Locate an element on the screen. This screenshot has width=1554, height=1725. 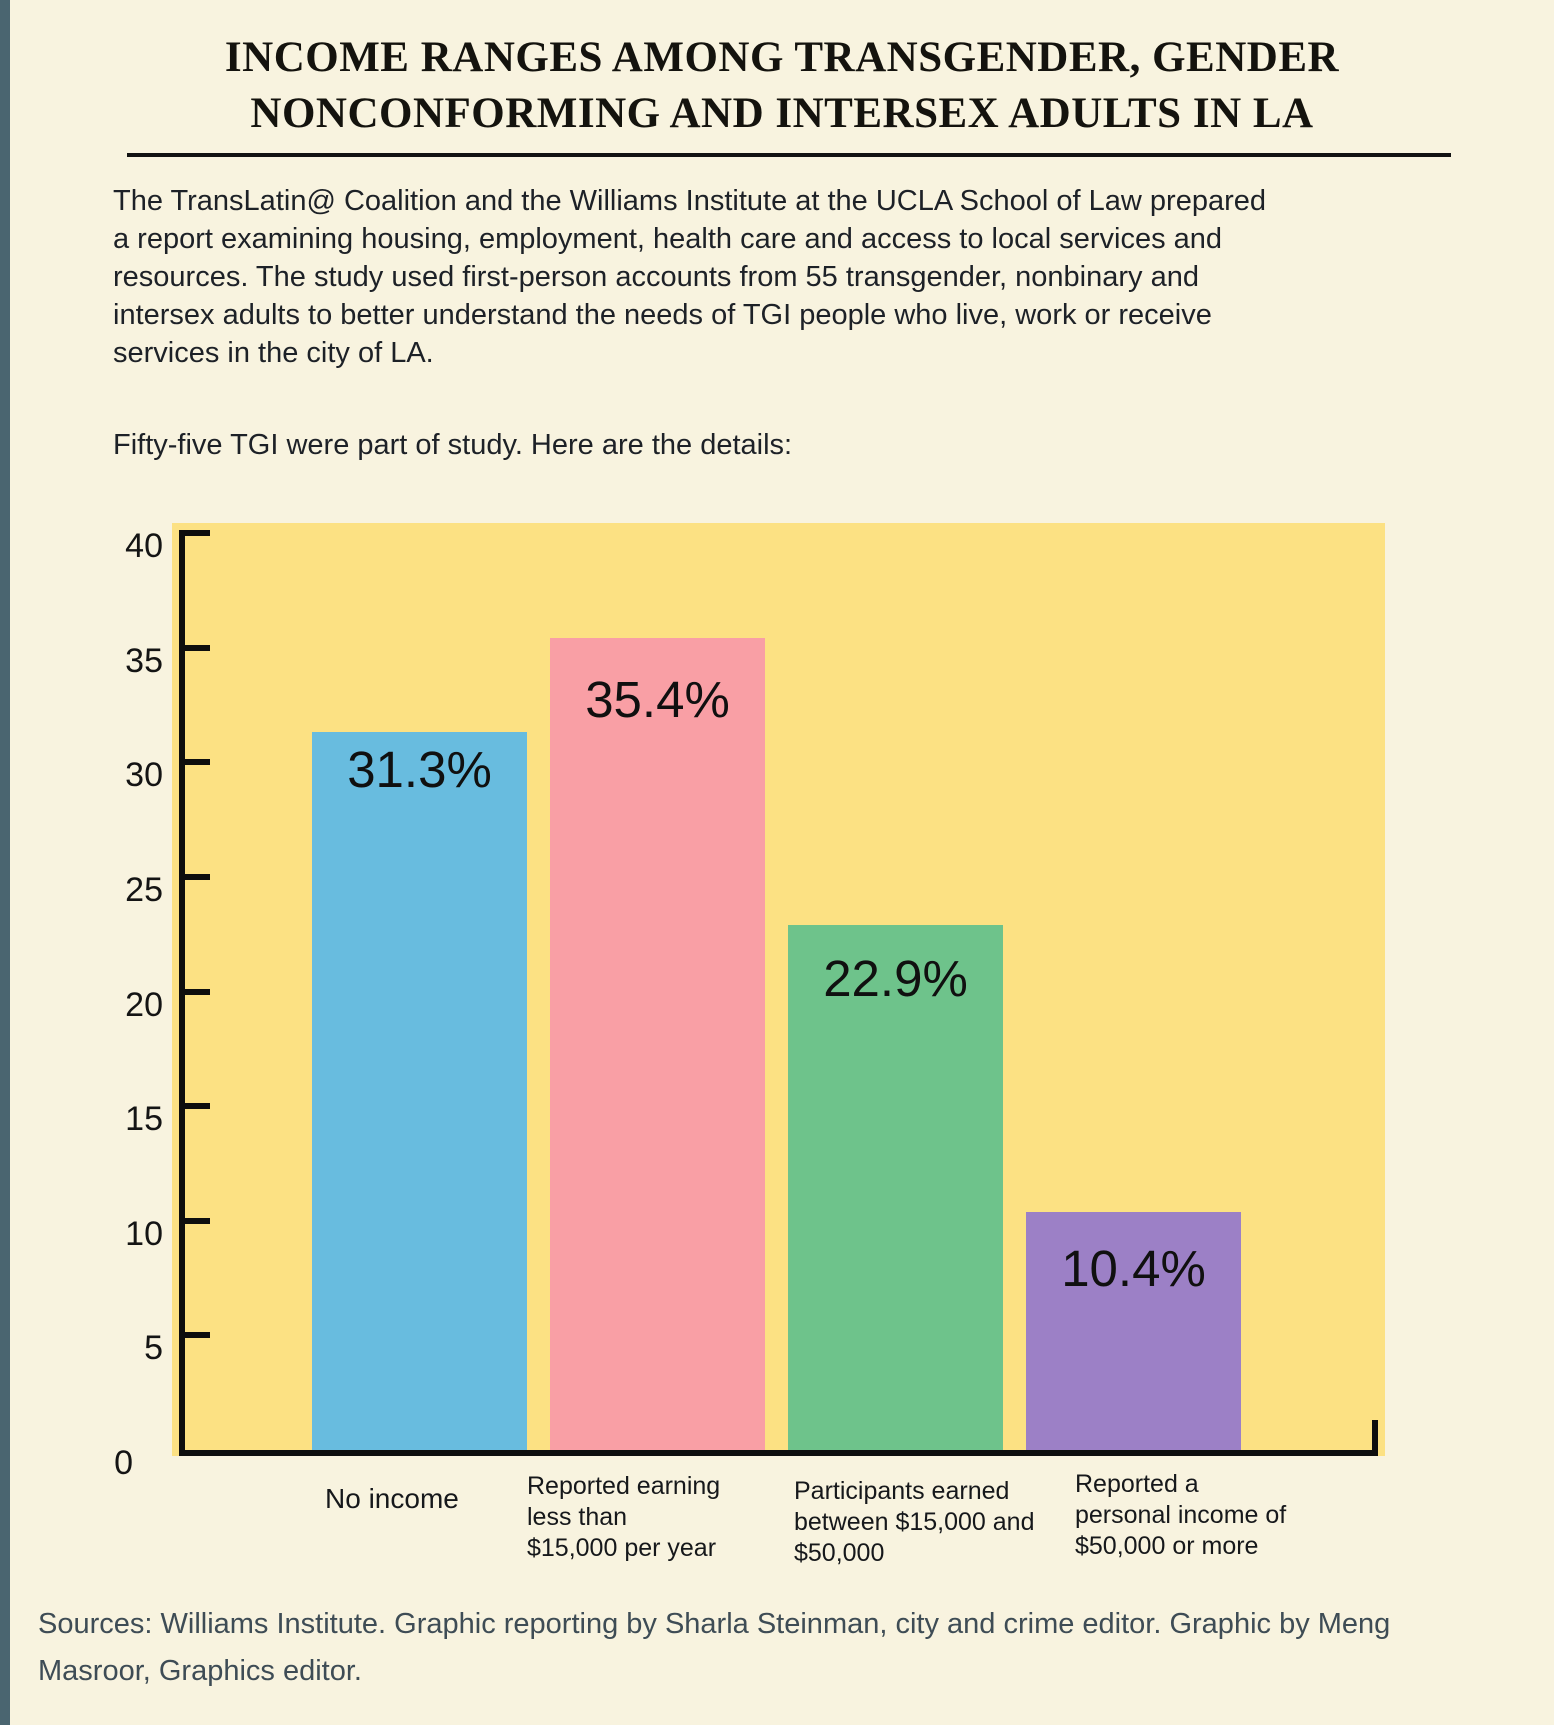
y-tick-label: 40 is located at coordinates (144, 546).